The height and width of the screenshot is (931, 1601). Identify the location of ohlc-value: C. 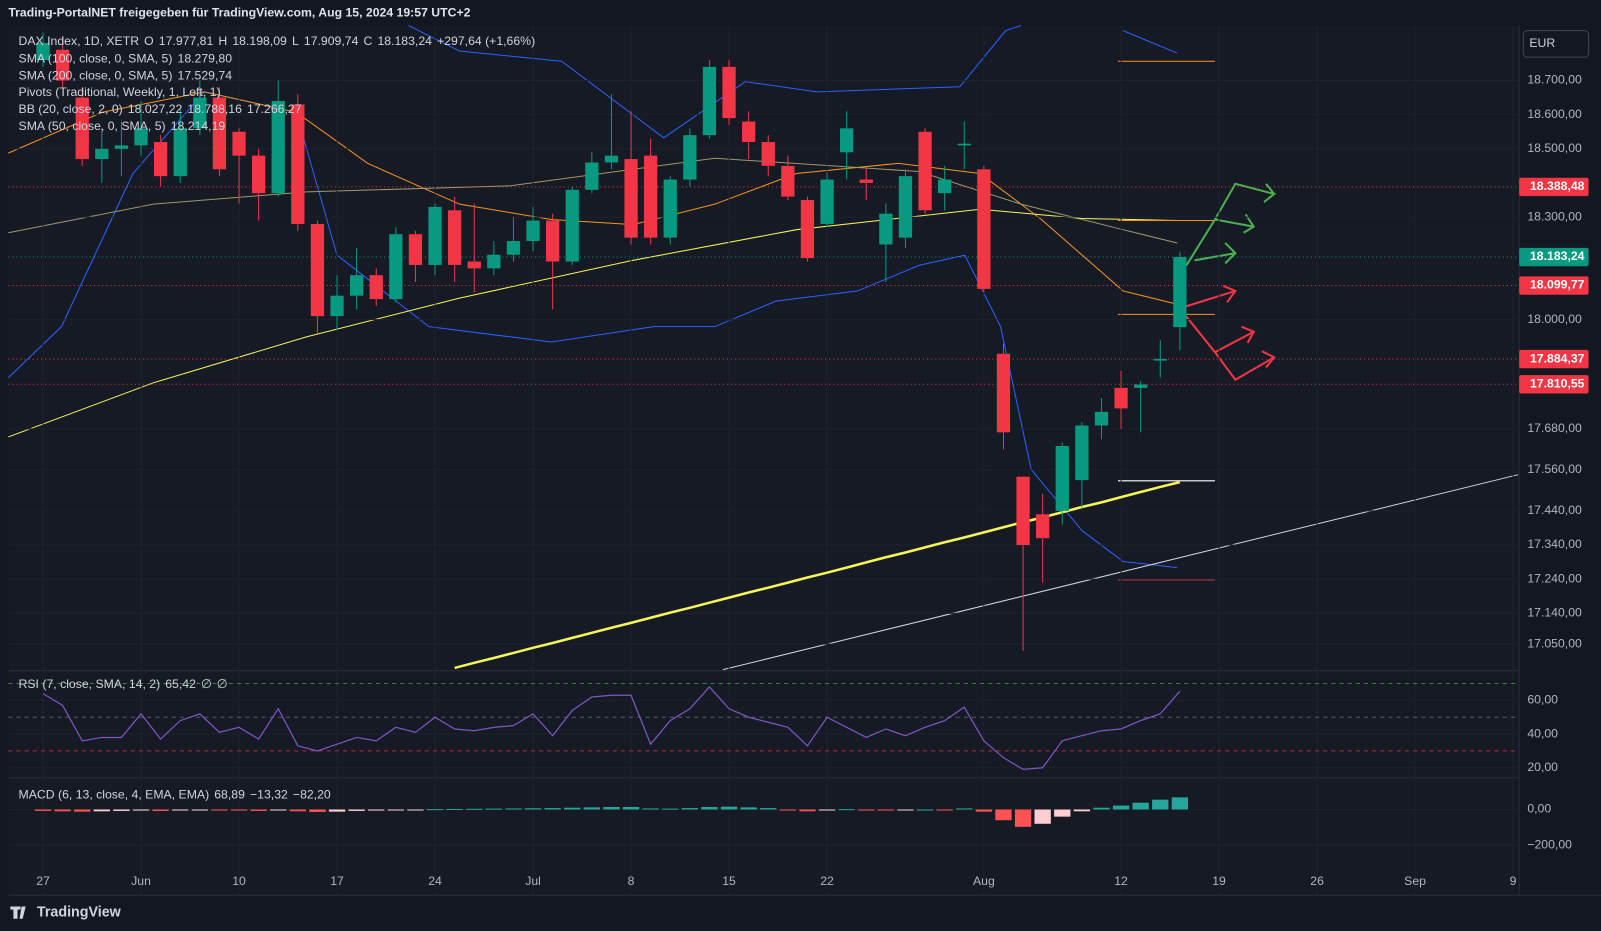
(368, 41).